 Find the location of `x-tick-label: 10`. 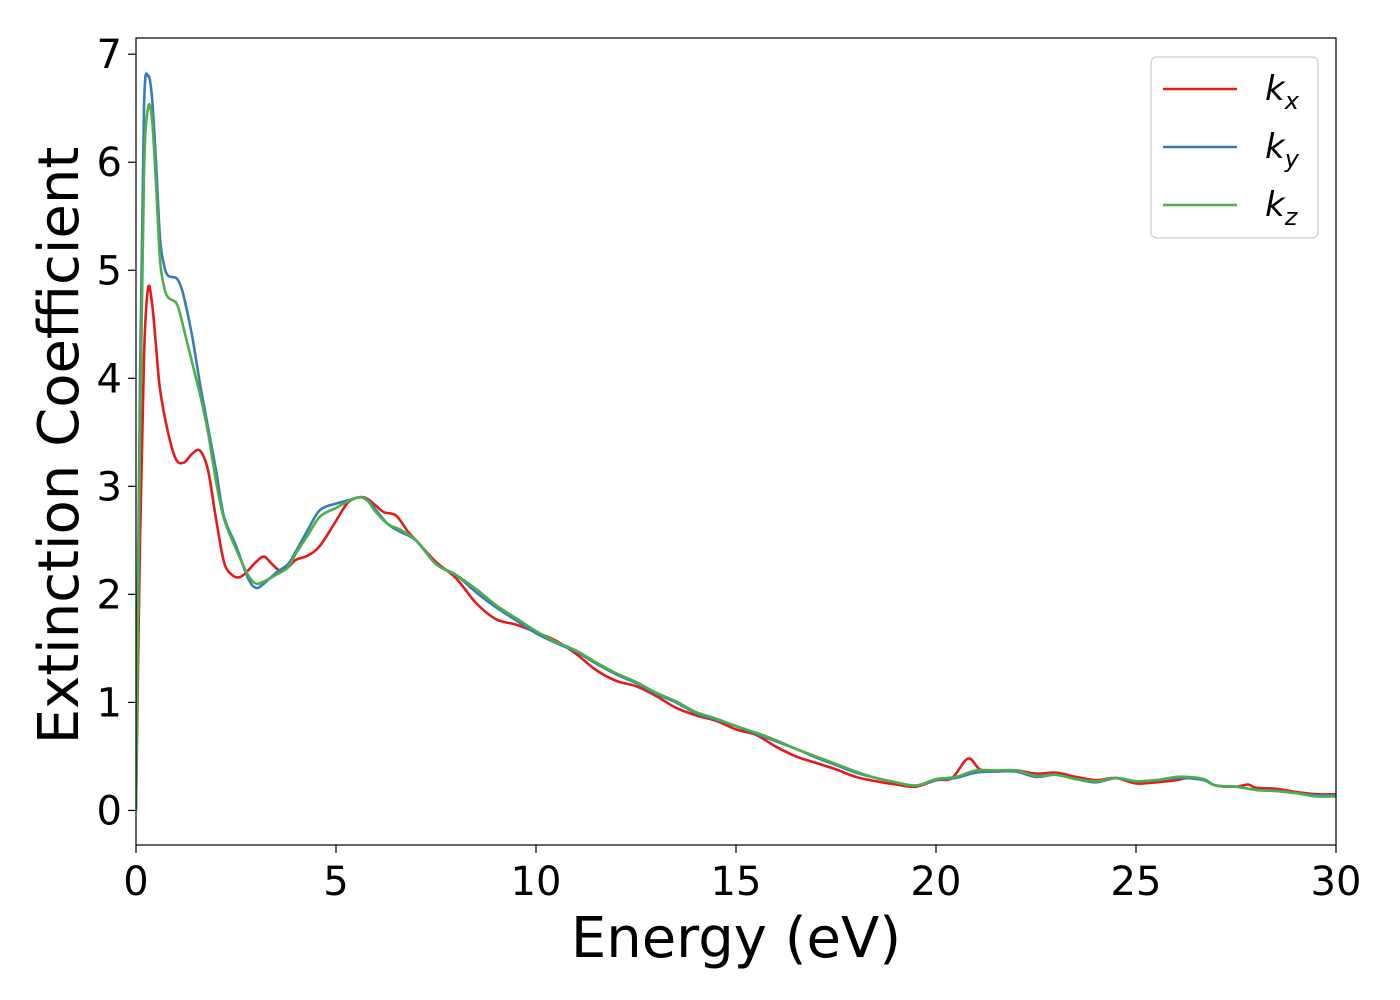

x-tick-label: 10 is located at coordinates (536, 882).